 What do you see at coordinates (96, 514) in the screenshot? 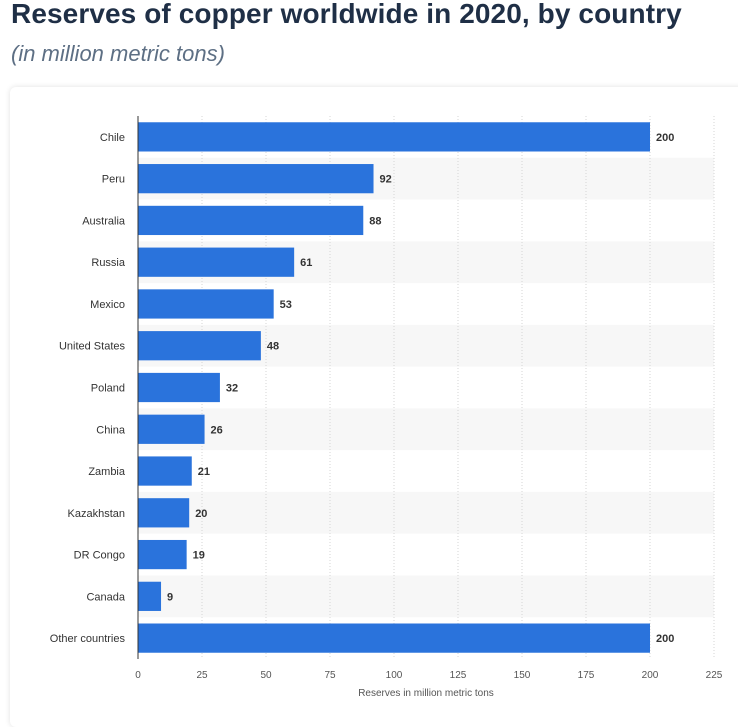
I see `category-label: Kazakhstan` at bounding box center [96, 514].